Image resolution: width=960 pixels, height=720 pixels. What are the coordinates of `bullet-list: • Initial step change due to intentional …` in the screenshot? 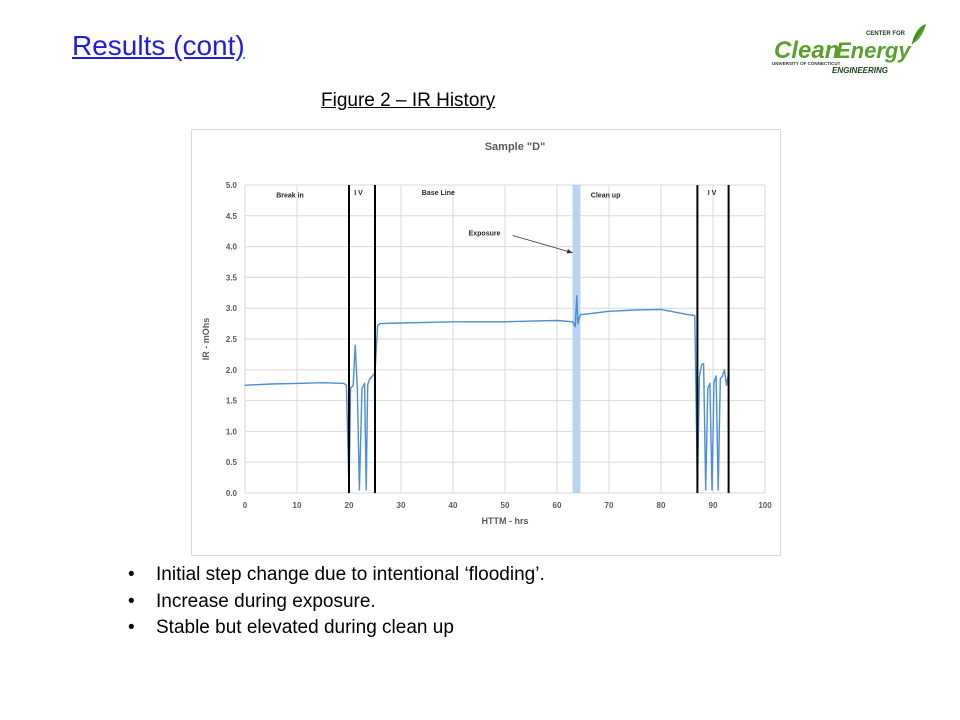 It's located at (336, 602).